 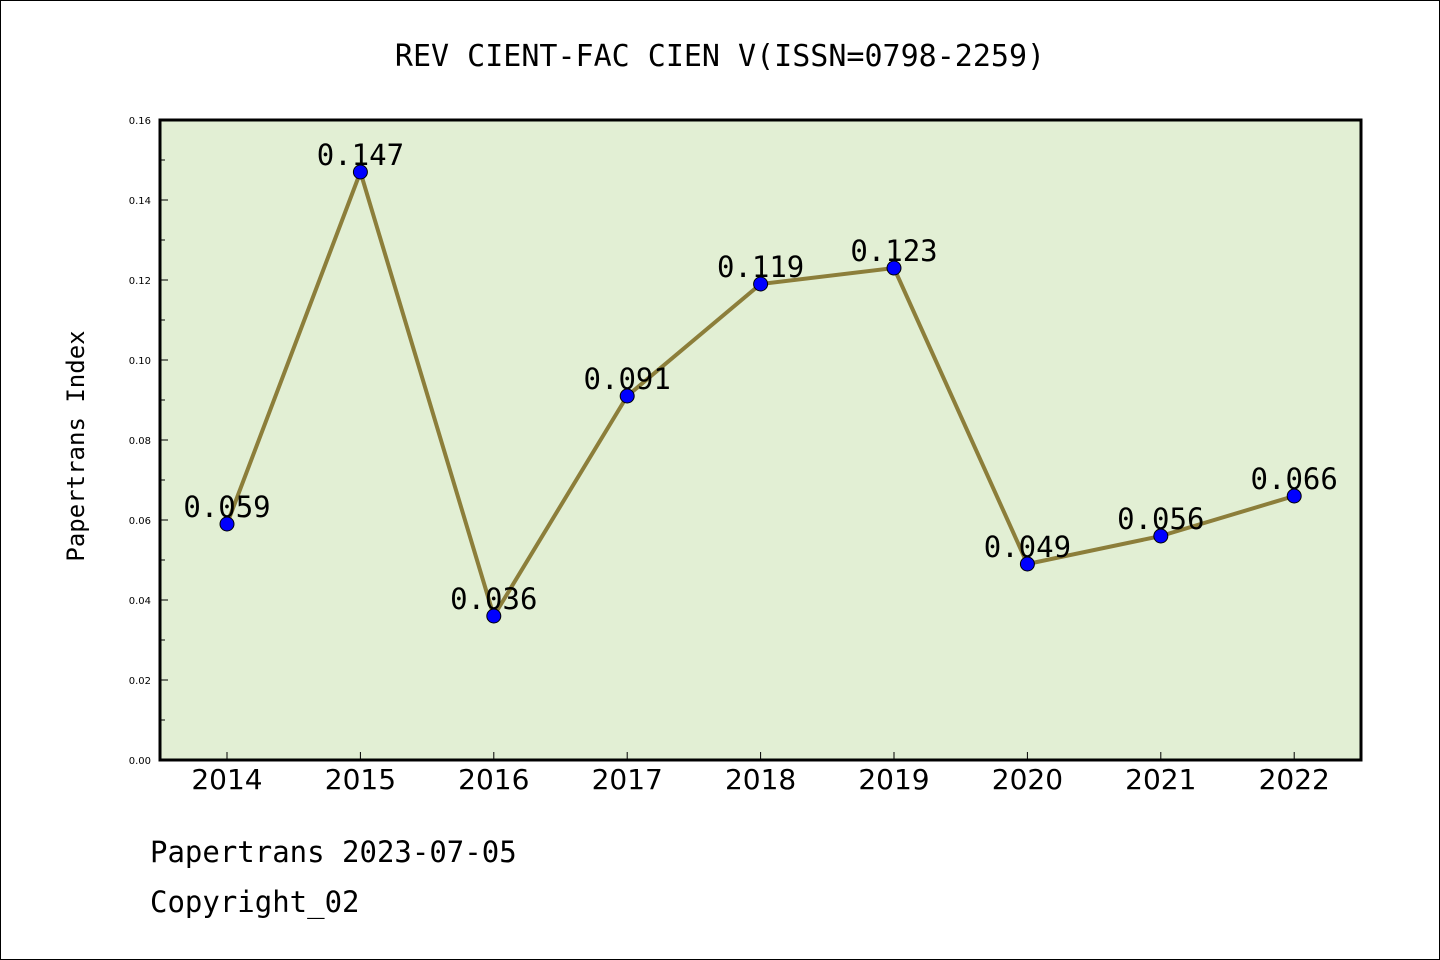 What do you see at coordinates (140, 281) in the screenshot?
I see `y-tick-label: 0.12` at bounding box center [140, 281].